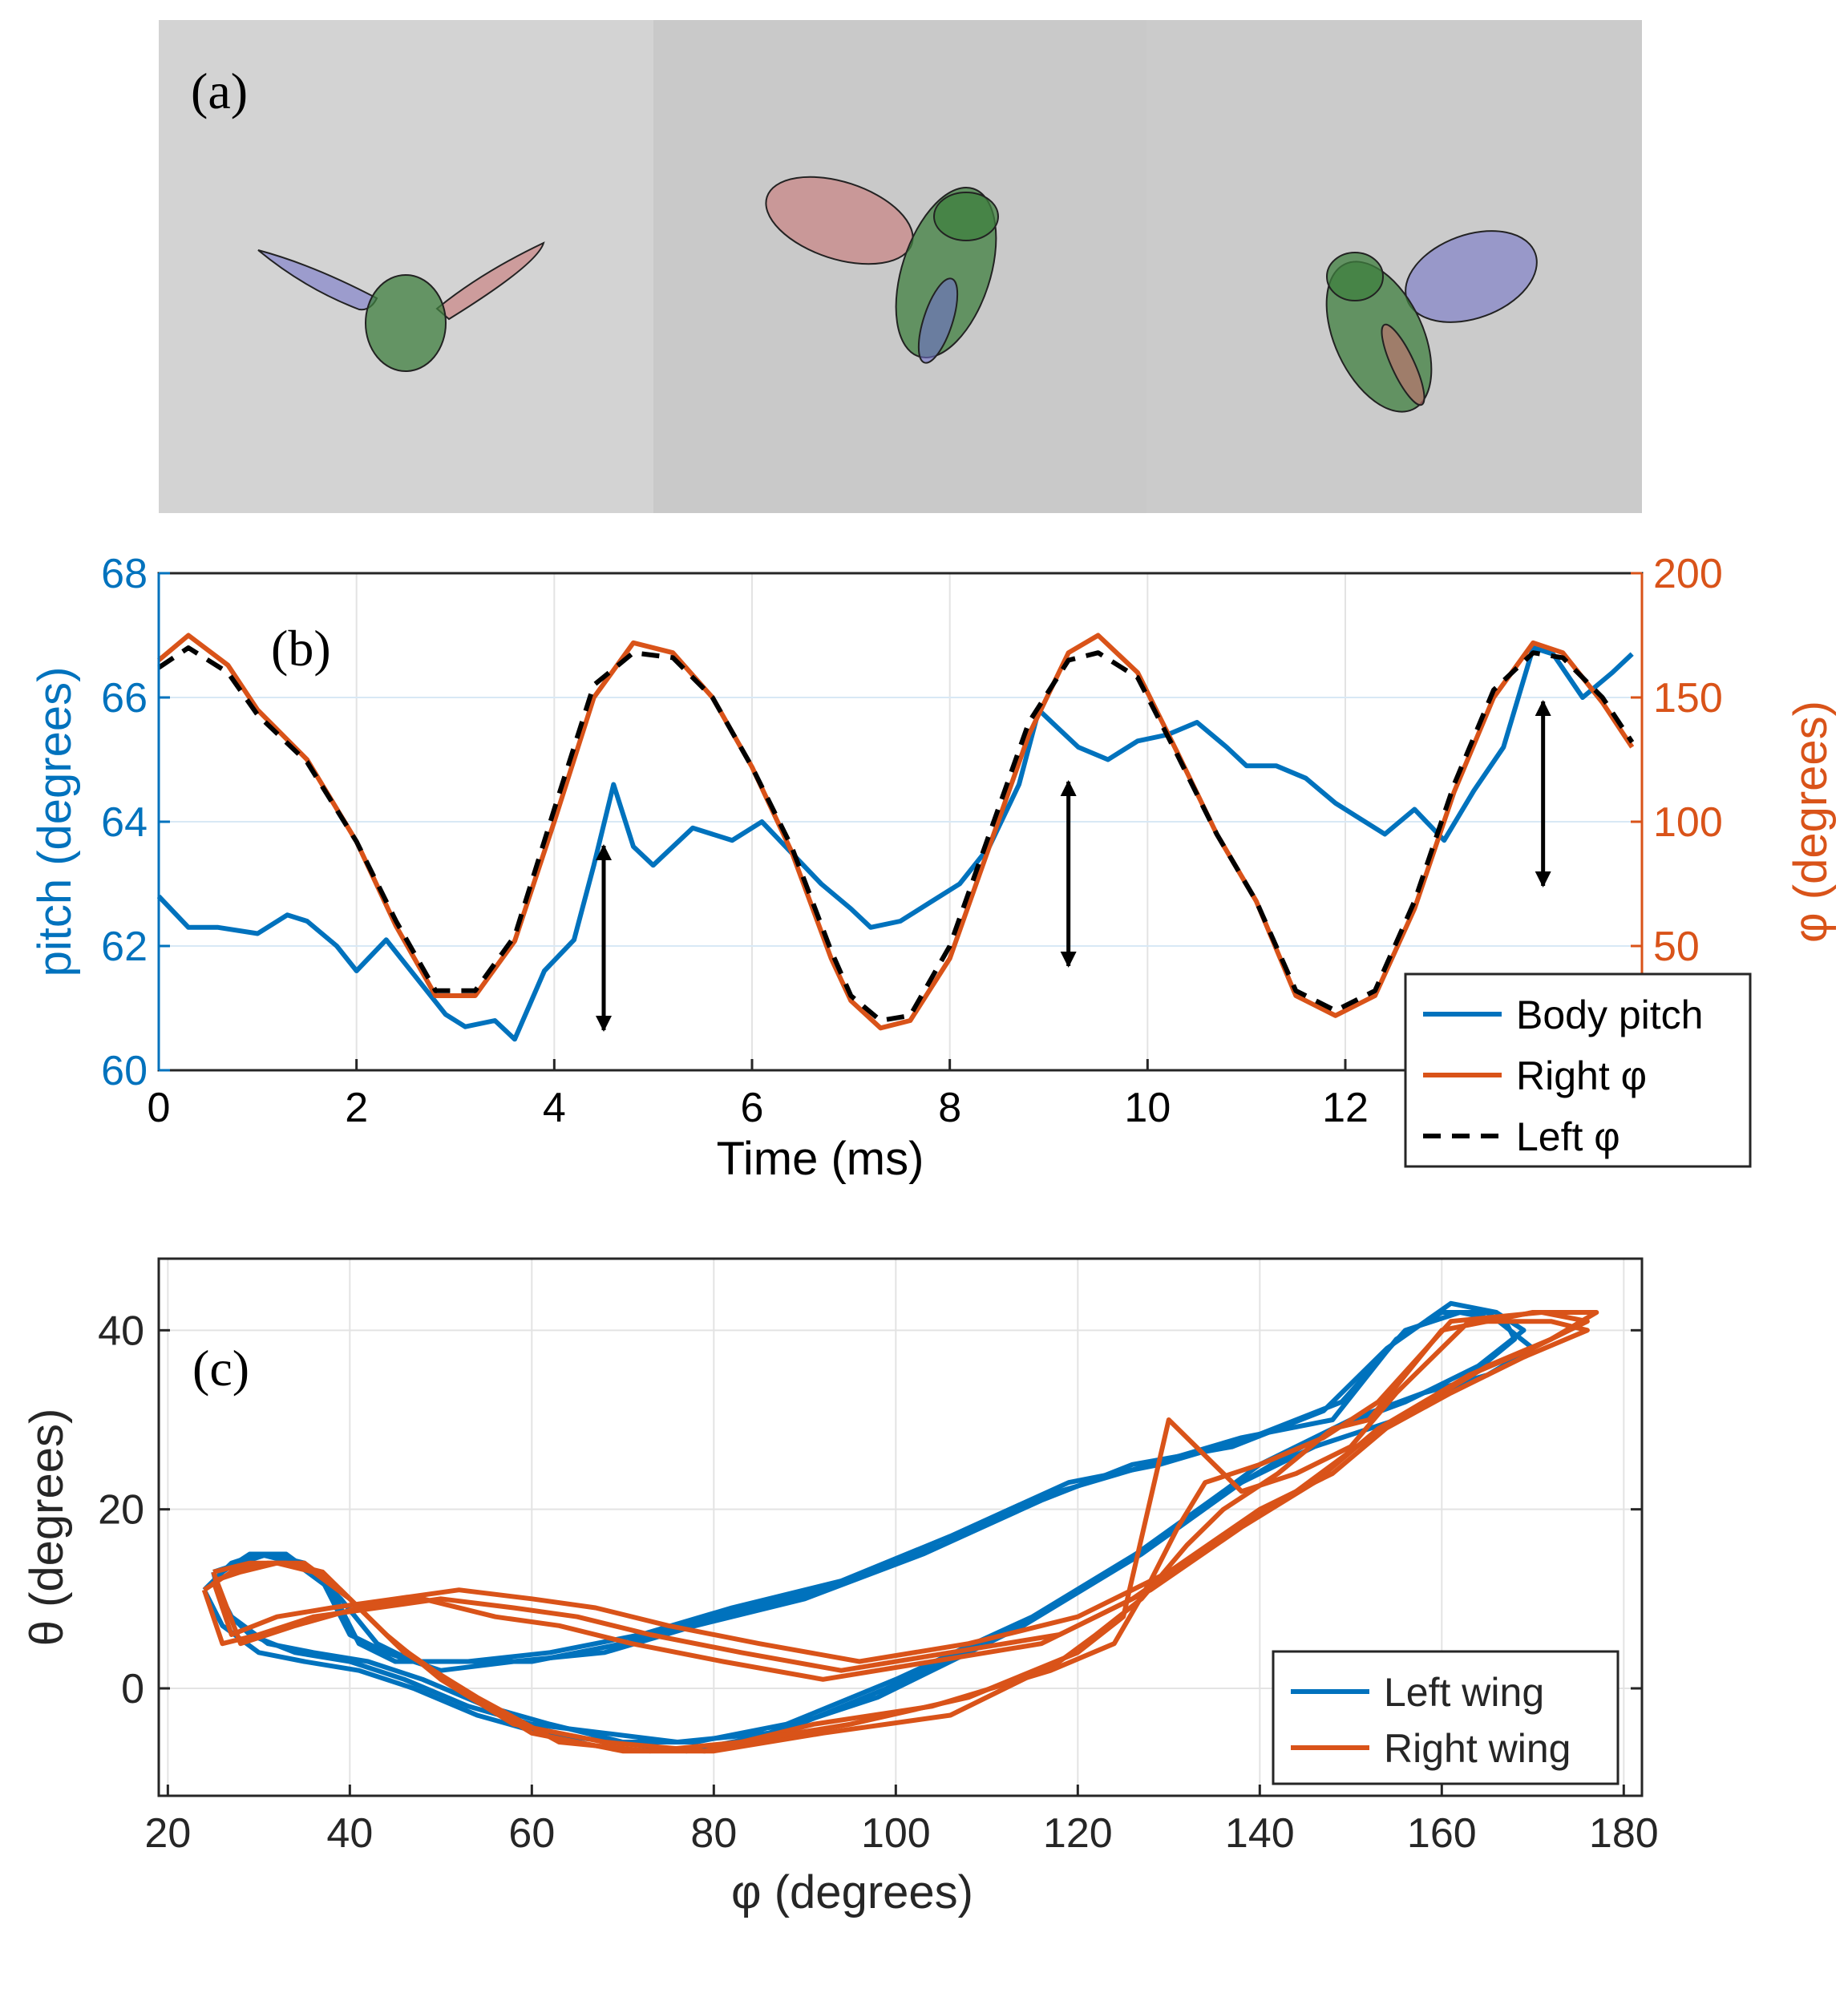 This screenshot has width=1848, height=1989. Describe the element at coordinates (47, 1528) in the screenshot. I see `y-axis-label: θ (degrees)` at that location.